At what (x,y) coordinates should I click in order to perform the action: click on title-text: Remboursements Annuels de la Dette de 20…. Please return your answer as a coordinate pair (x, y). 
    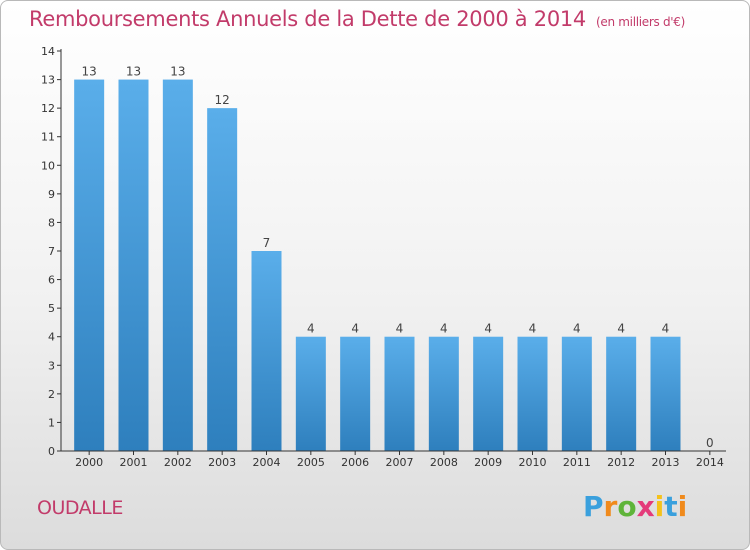
    Looking at the image, I should click on (307, 19).